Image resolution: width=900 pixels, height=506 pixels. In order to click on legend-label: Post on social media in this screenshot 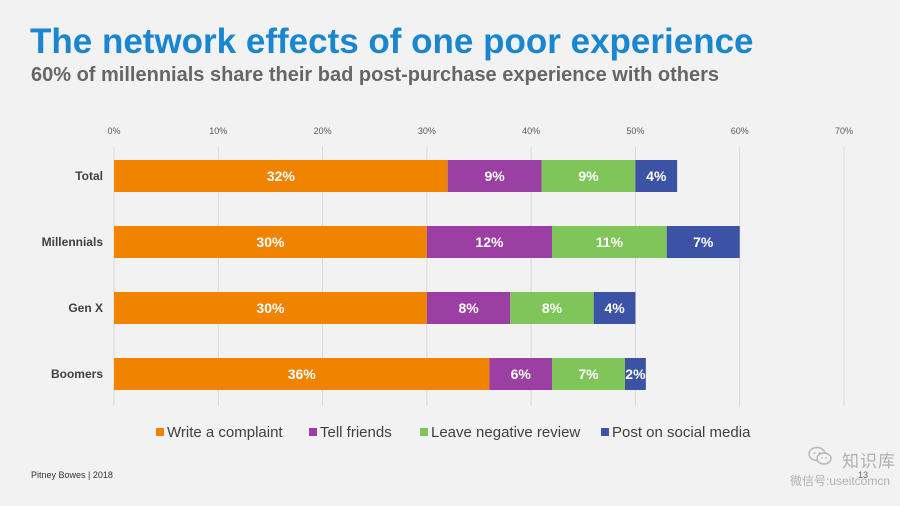, I will do `click(681, 432)`.